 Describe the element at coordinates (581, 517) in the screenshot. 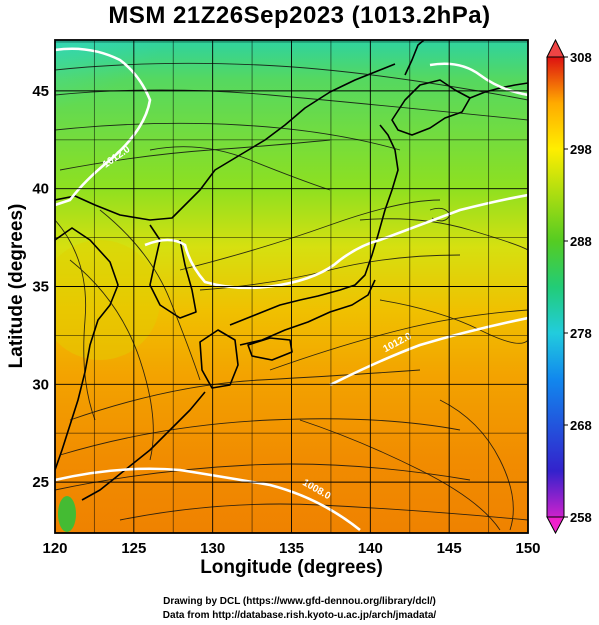

I see `colorbar-tick-label-258: 258` at that location.